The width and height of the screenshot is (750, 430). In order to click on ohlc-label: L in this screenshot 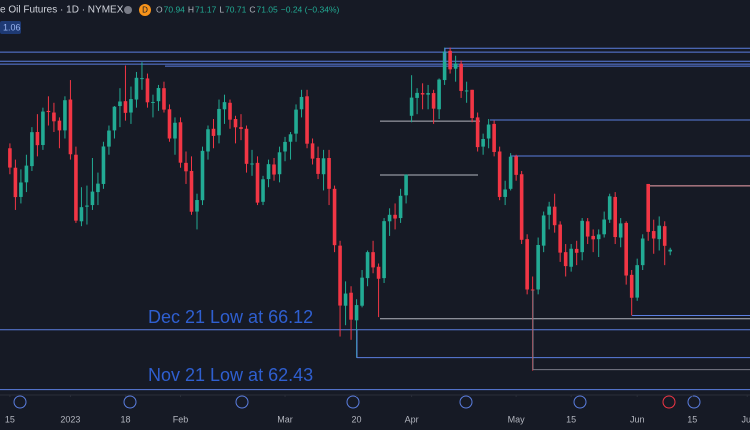, I will do `click(221, 9)`.